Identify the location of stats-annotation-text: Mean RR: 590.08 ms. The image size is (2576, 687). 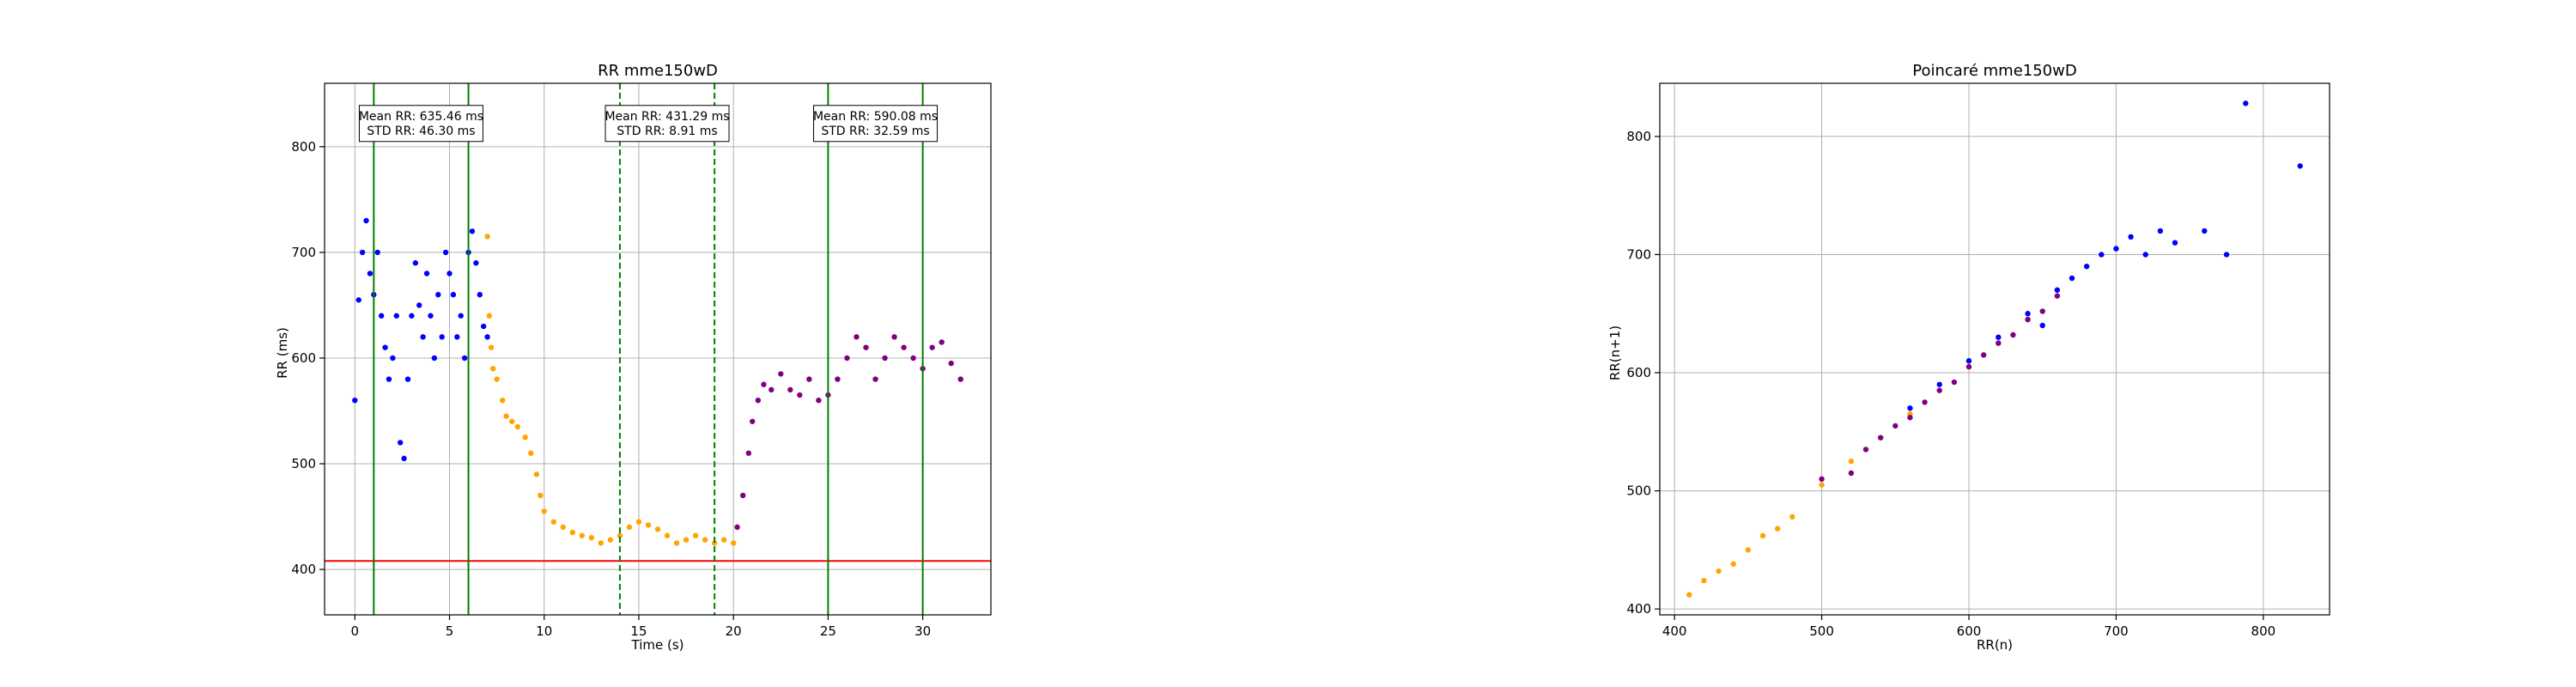
(876, 117).